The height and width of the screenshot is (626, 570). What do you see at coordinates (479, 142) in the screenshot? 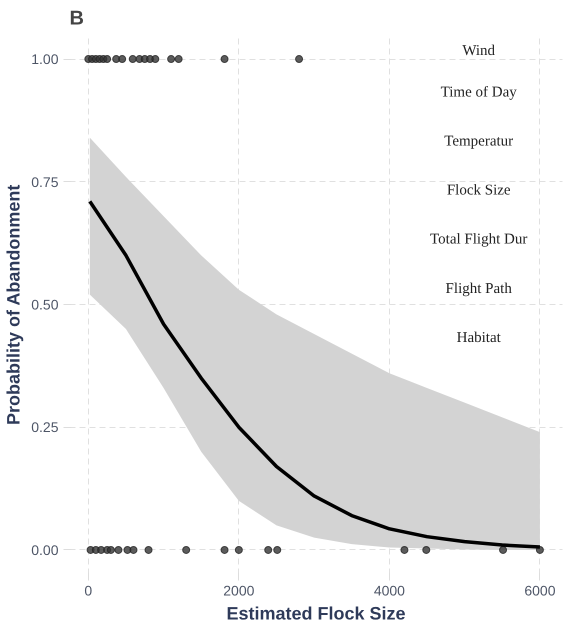
I see `annotation: Temperatur` at bounding box center [479, 142].